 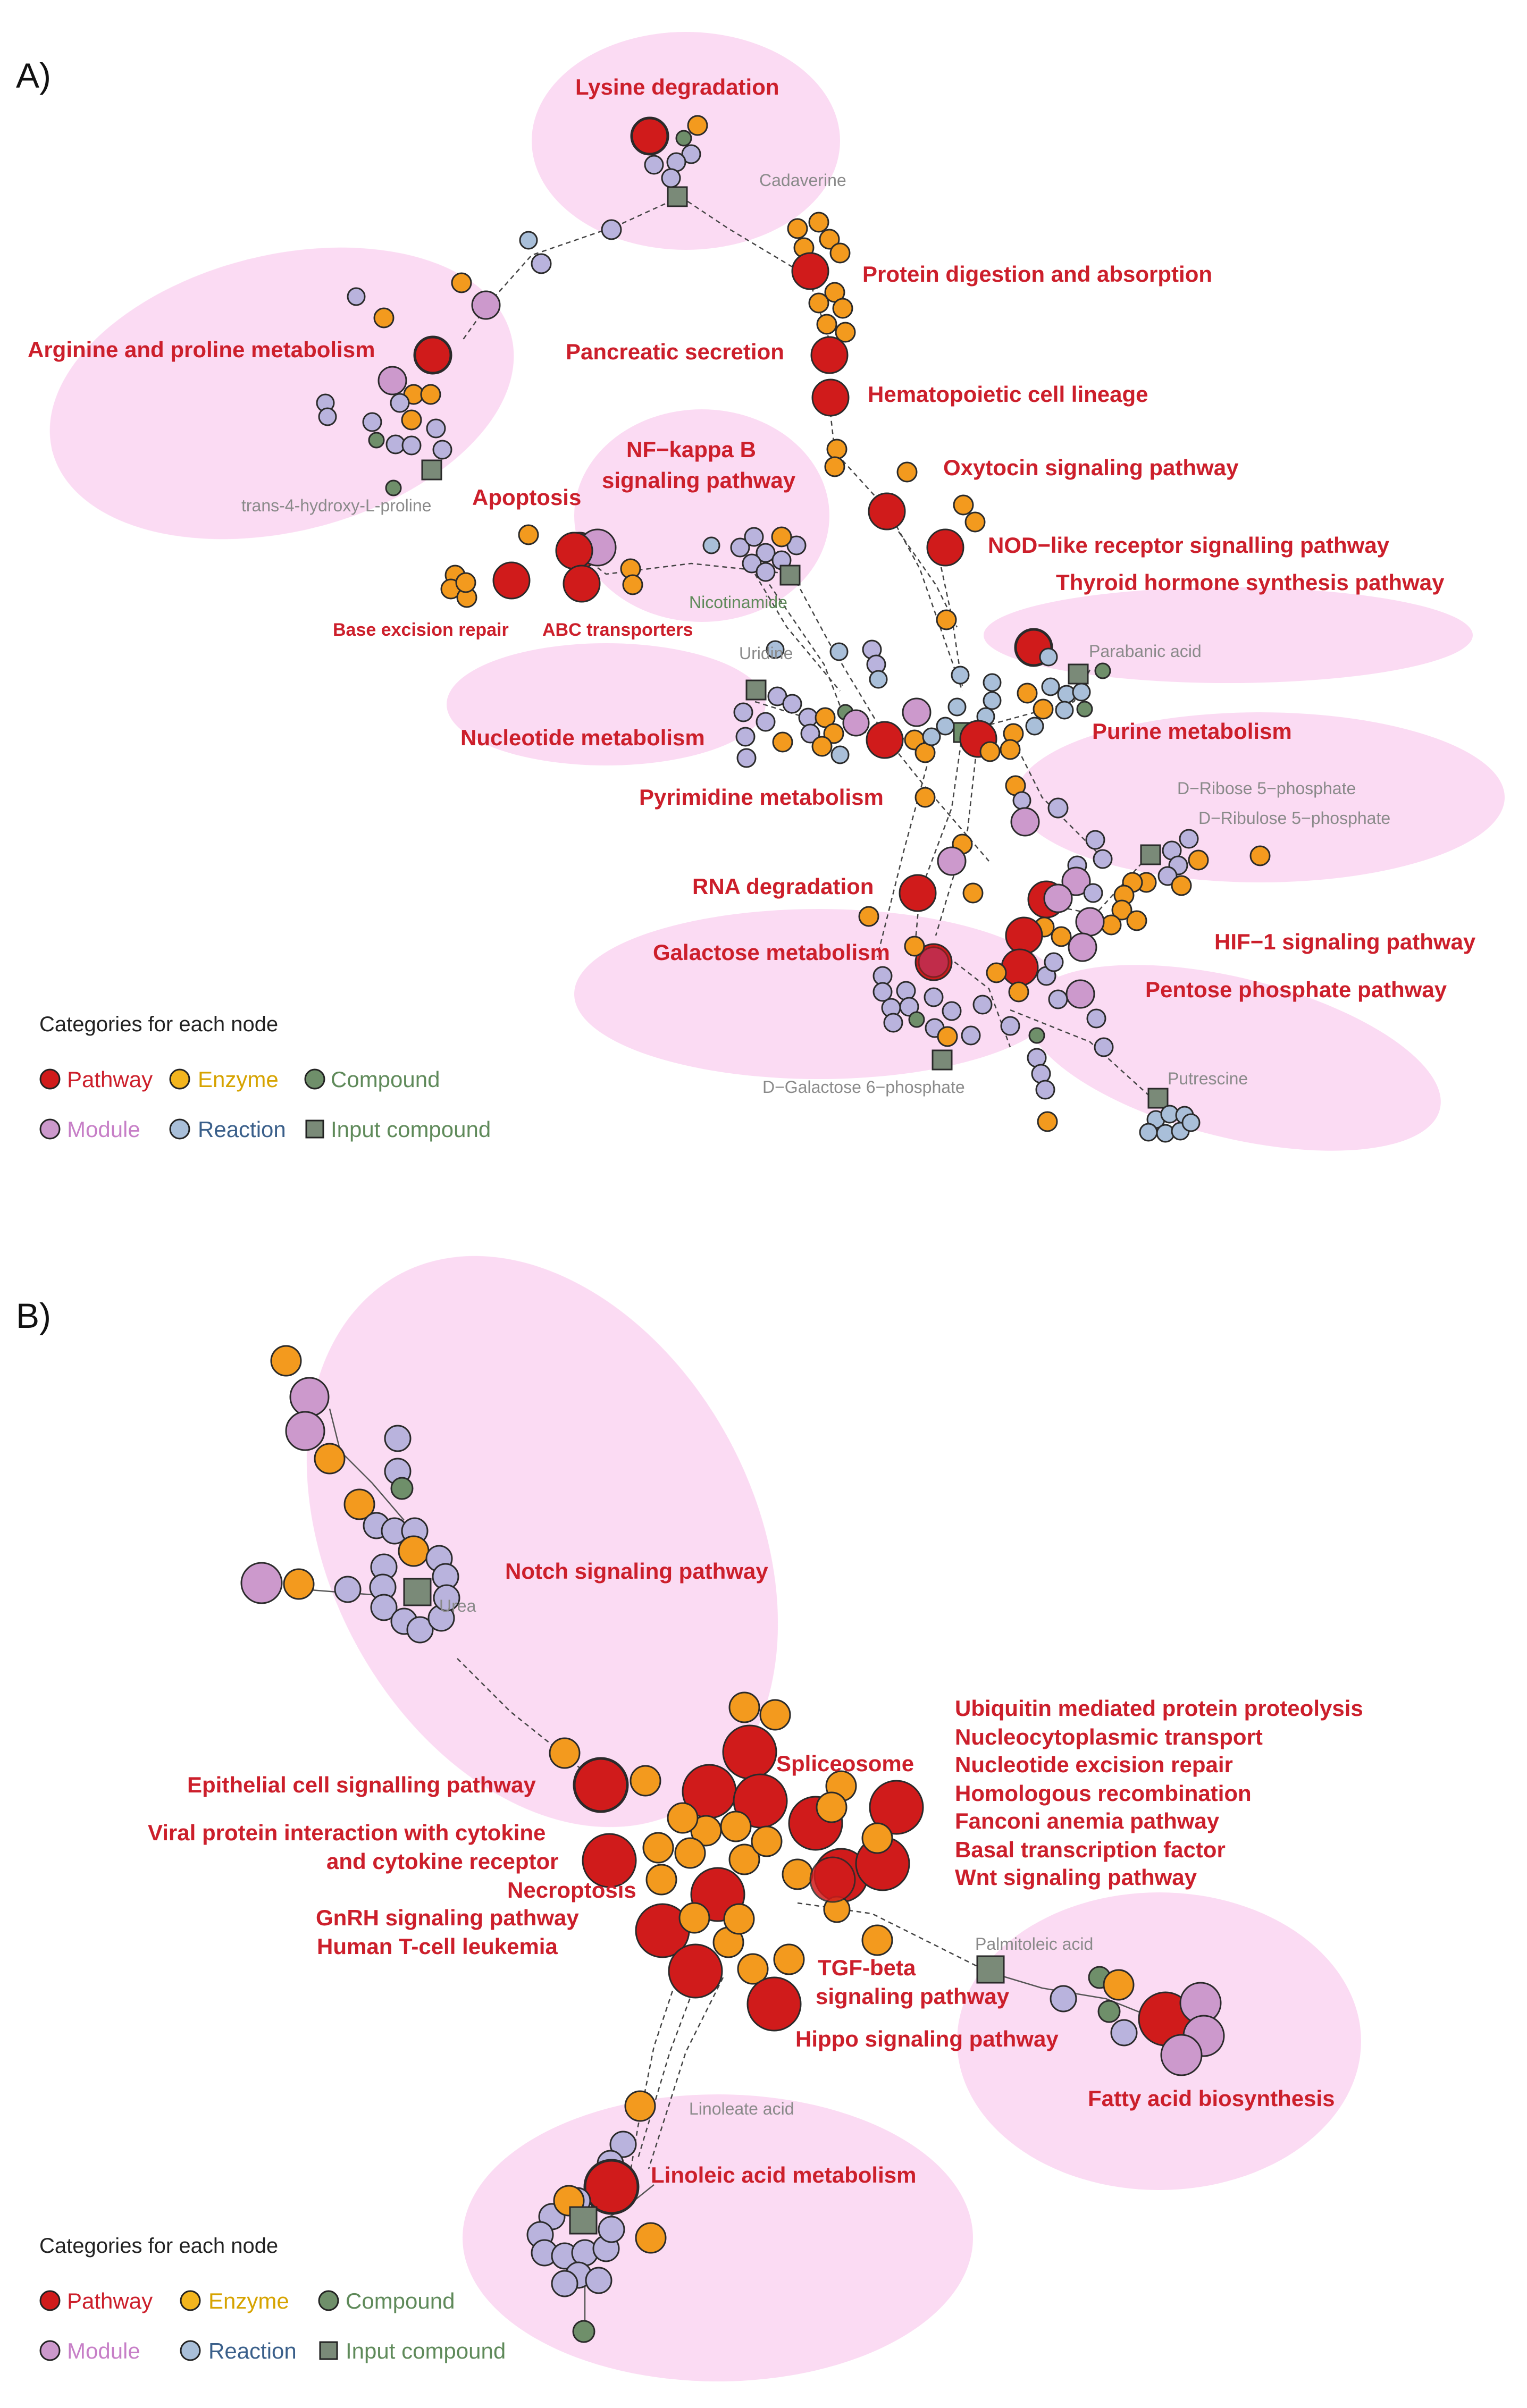 What do you see at coordinates (89, 1129) in the screenshot?
I see `legend-item-module: Module` at bounding box center [89, 1129].